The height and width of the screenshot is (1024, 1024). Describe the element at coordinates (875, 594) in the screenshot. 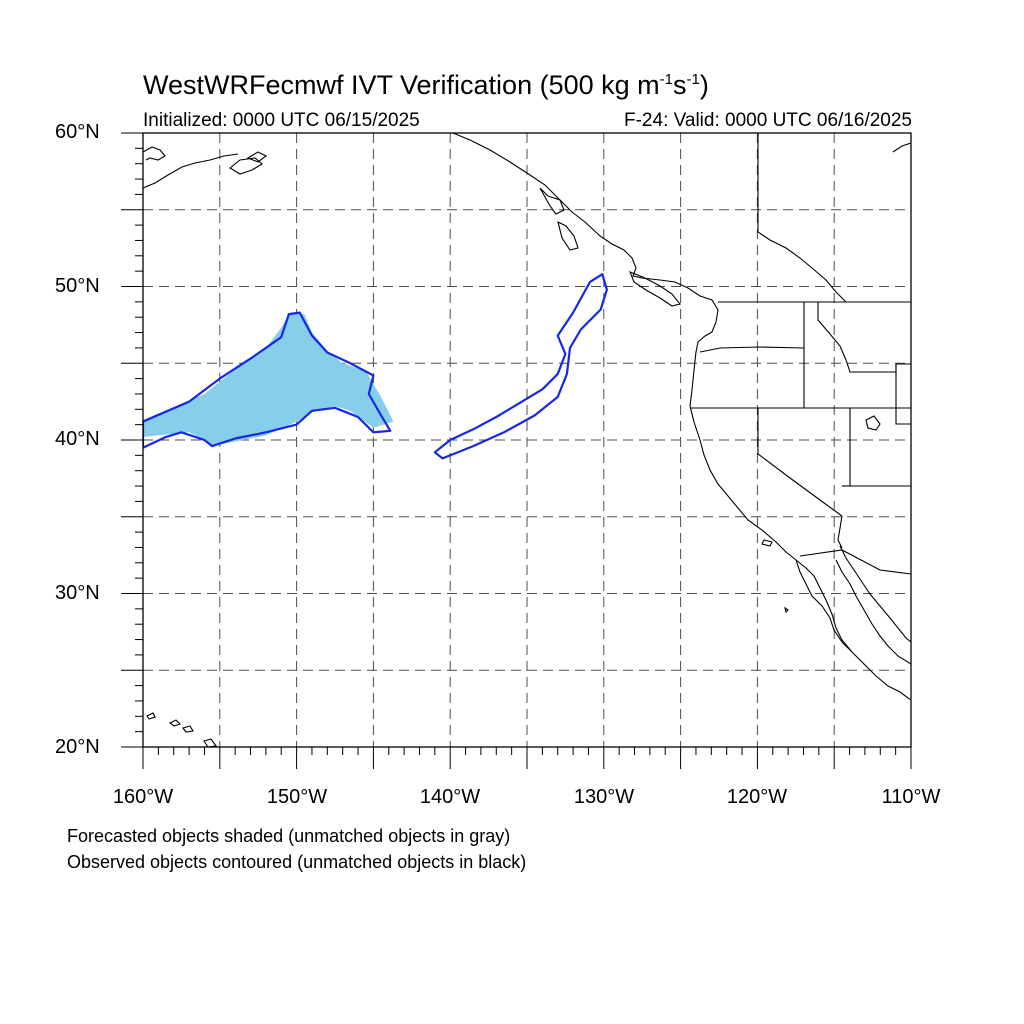

I see `coastline-gulf-of-california` at that location.